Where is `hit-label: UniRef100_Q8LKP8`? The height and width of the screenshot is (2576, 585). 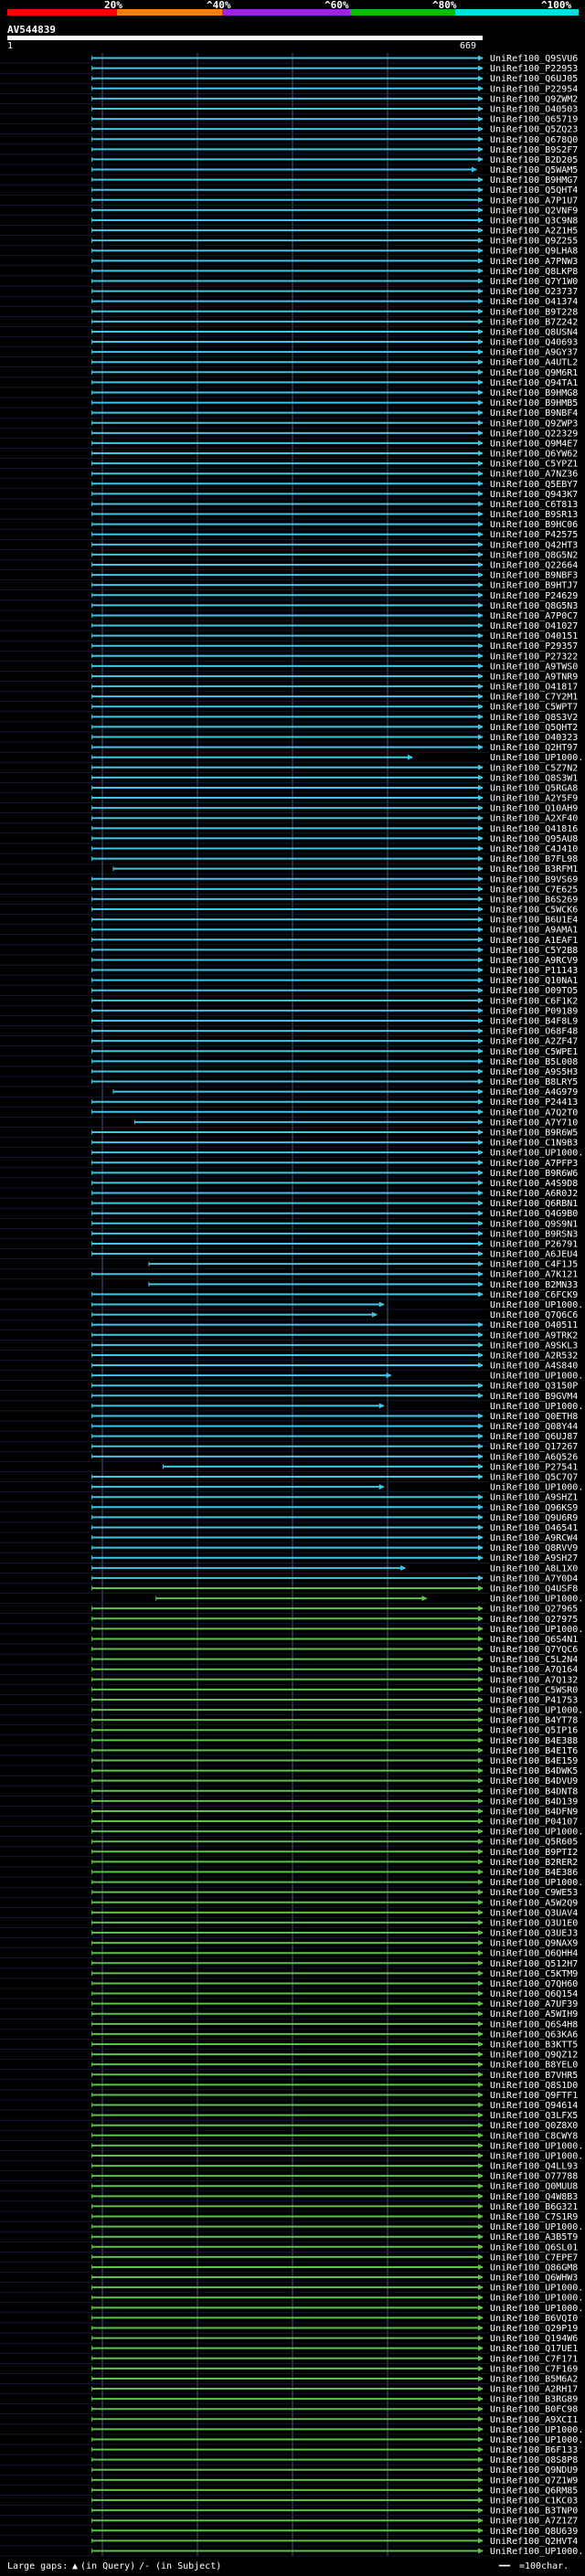
hit-label: UniRef100_Q8LKP8 is located at coordinates (534, 272).